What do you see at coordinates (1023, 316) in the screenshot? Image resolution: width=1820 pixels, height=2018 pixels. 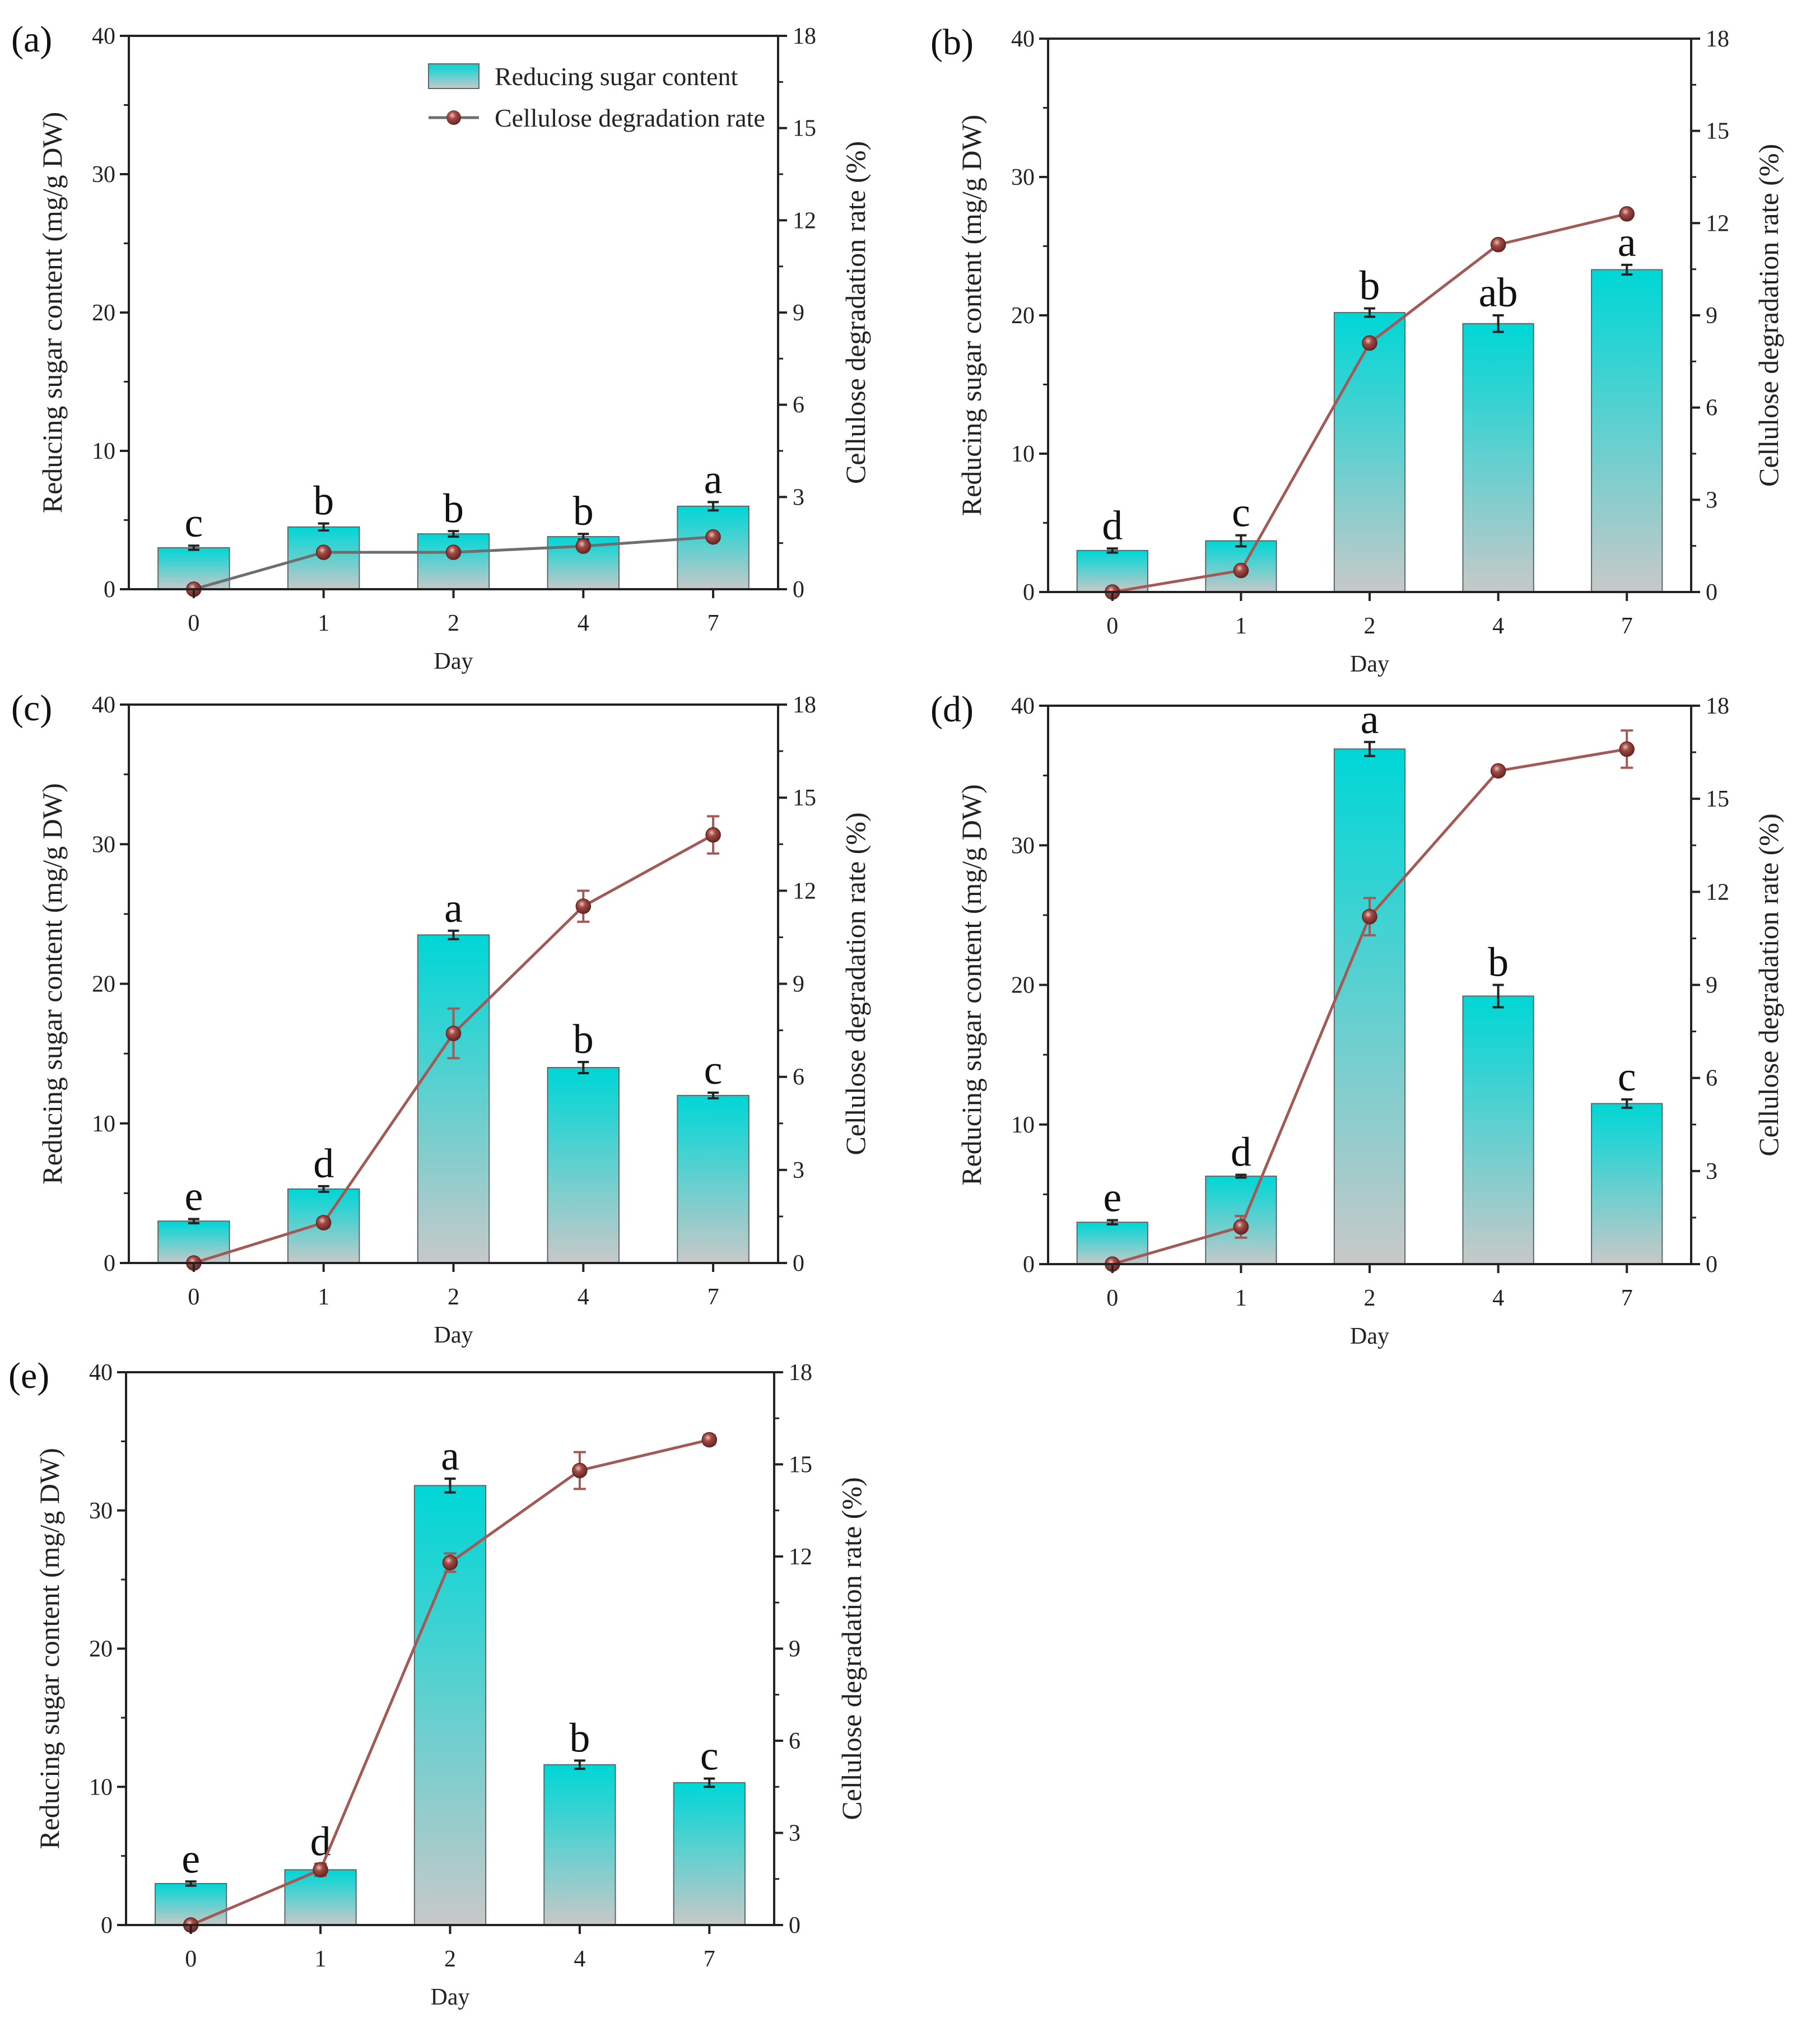 I see `y-tick-label: 20` at bounding box center [1023, 316].